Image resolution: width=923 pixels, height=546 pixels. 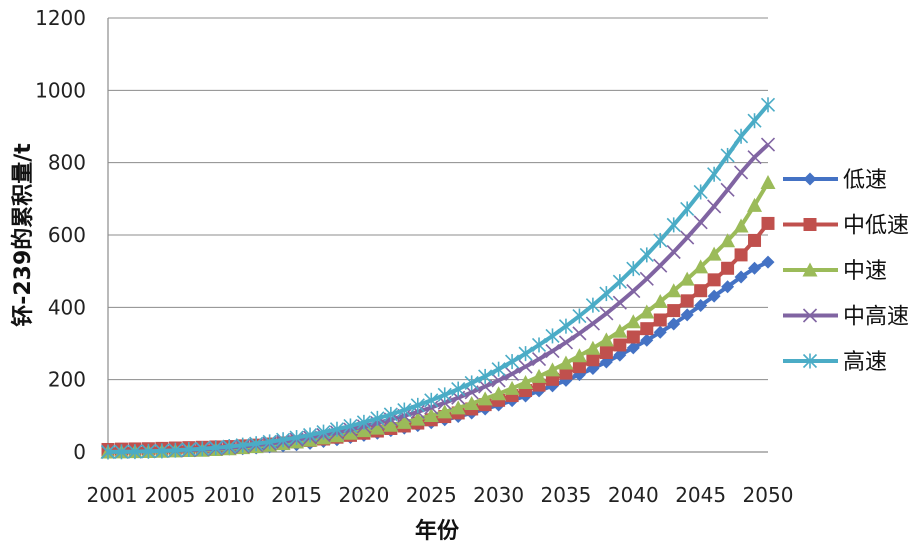 What do you see at coordinates (660, 301) in the screenshot?
I see `data-point-中速-2042` at bounding box center [660, 301].